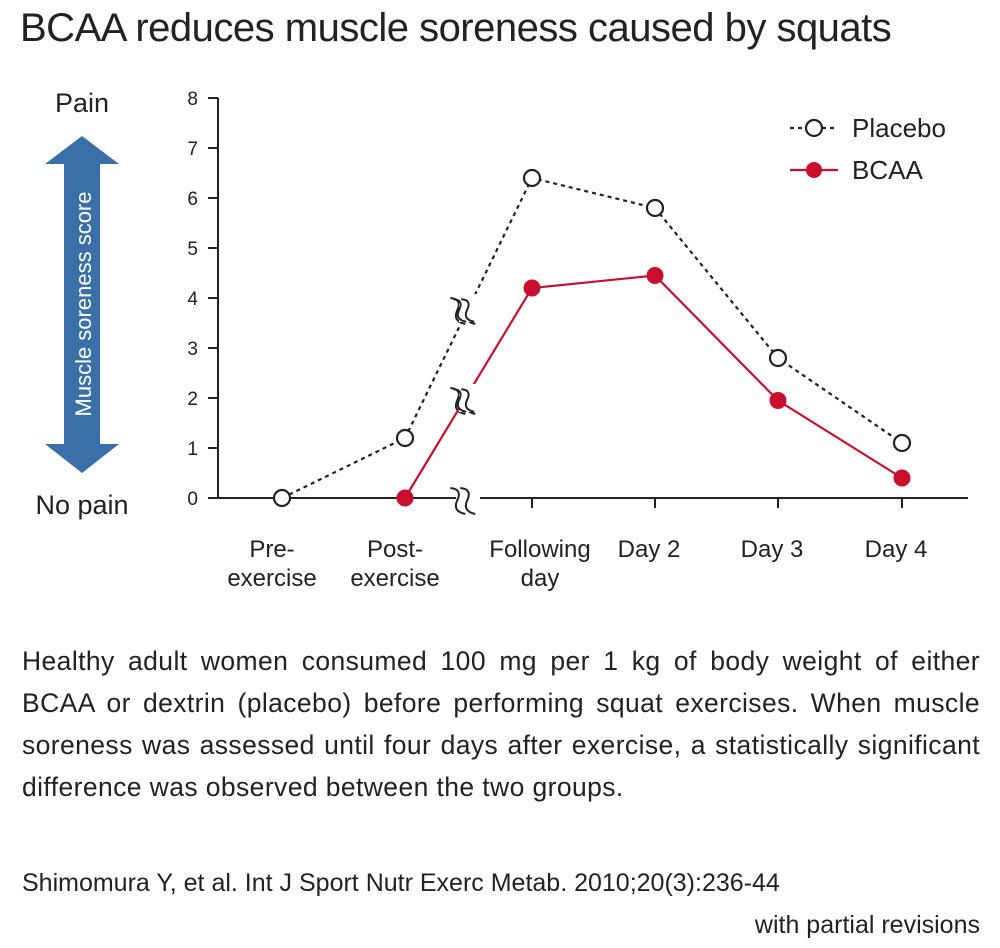 This screenshot has width=1000, height=948. Describe the element at coordinates (896, 549) in the screenshot. I see `x-tick-label: Day 4` at that location.